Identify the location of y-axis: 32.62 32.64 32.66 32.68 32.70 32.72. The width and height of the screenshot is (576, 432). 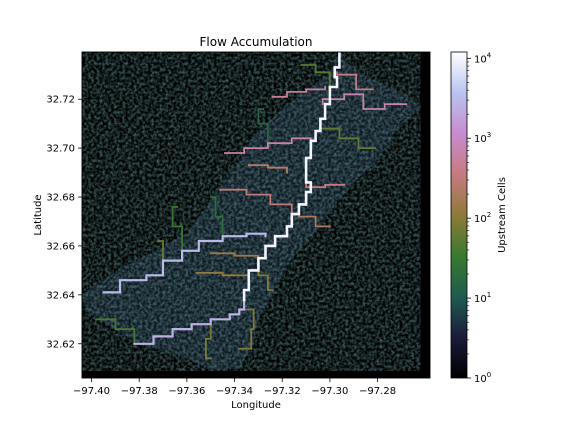
(64, 222).